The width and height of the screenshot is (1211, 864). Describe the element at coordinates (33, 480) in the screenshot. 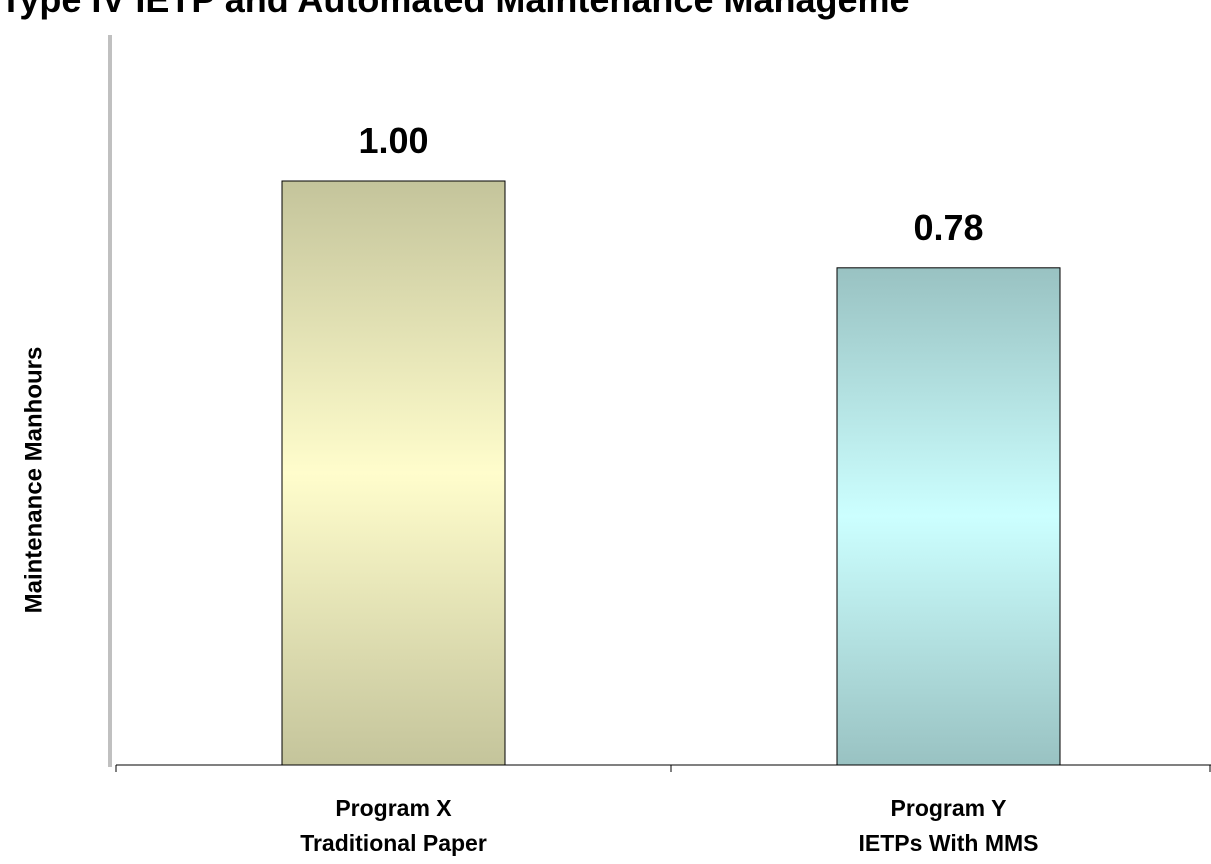

I see `y-axis-label: Maintenance Manhours` at that location.